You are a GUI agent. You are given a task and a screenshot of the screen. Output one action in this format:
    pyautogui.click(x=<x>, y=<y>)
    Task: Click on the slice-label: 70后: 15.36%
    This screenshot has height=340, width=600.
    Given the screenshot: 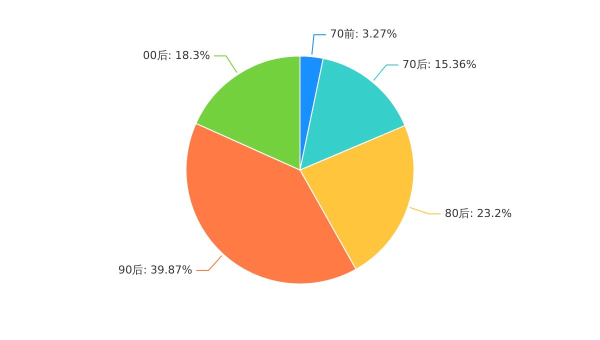 What is the action you would take?
    pyautogui.click(x=439, y=64)
    